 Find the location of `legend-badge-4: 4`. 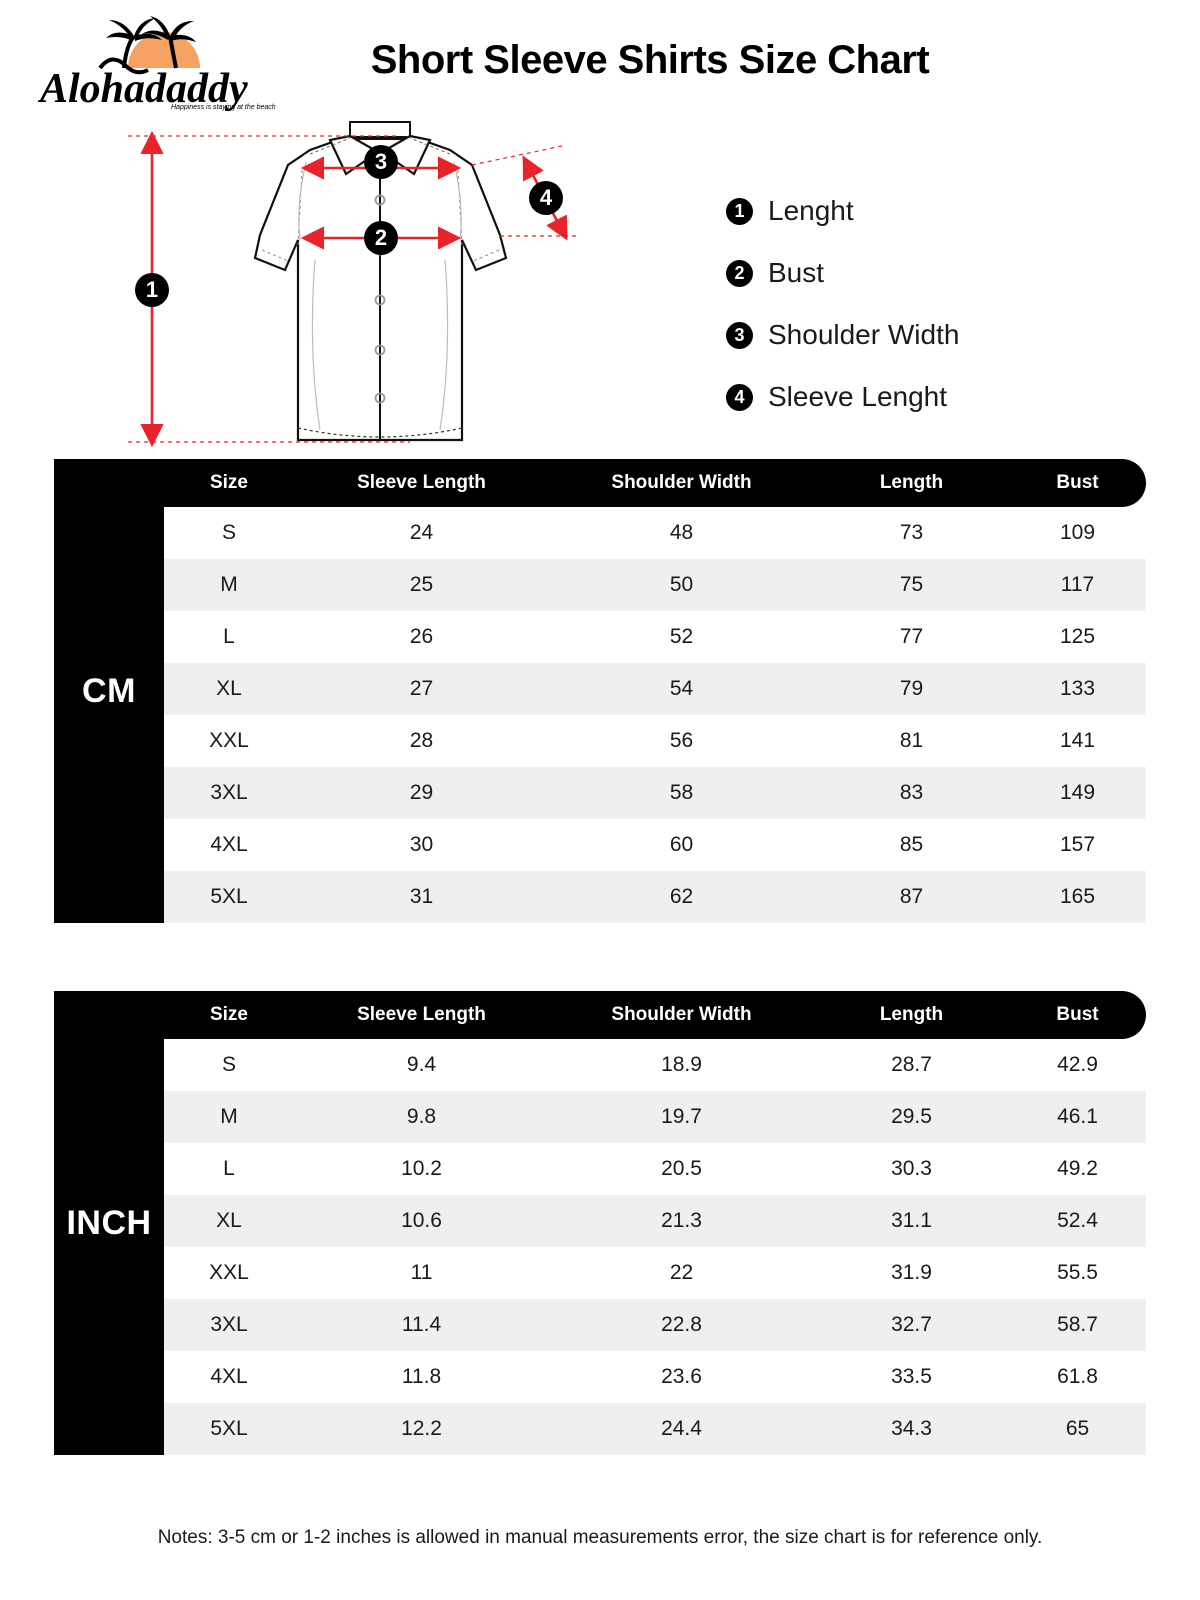

legend-badge-4: 4 is located at coordinates (739, 397).